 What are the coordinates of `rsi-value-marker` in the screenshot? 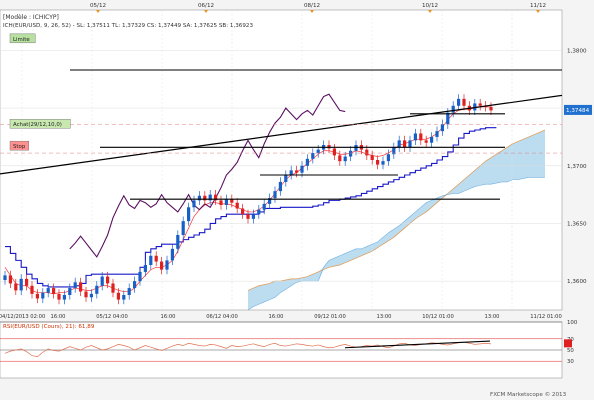 It's located at (568, 343).